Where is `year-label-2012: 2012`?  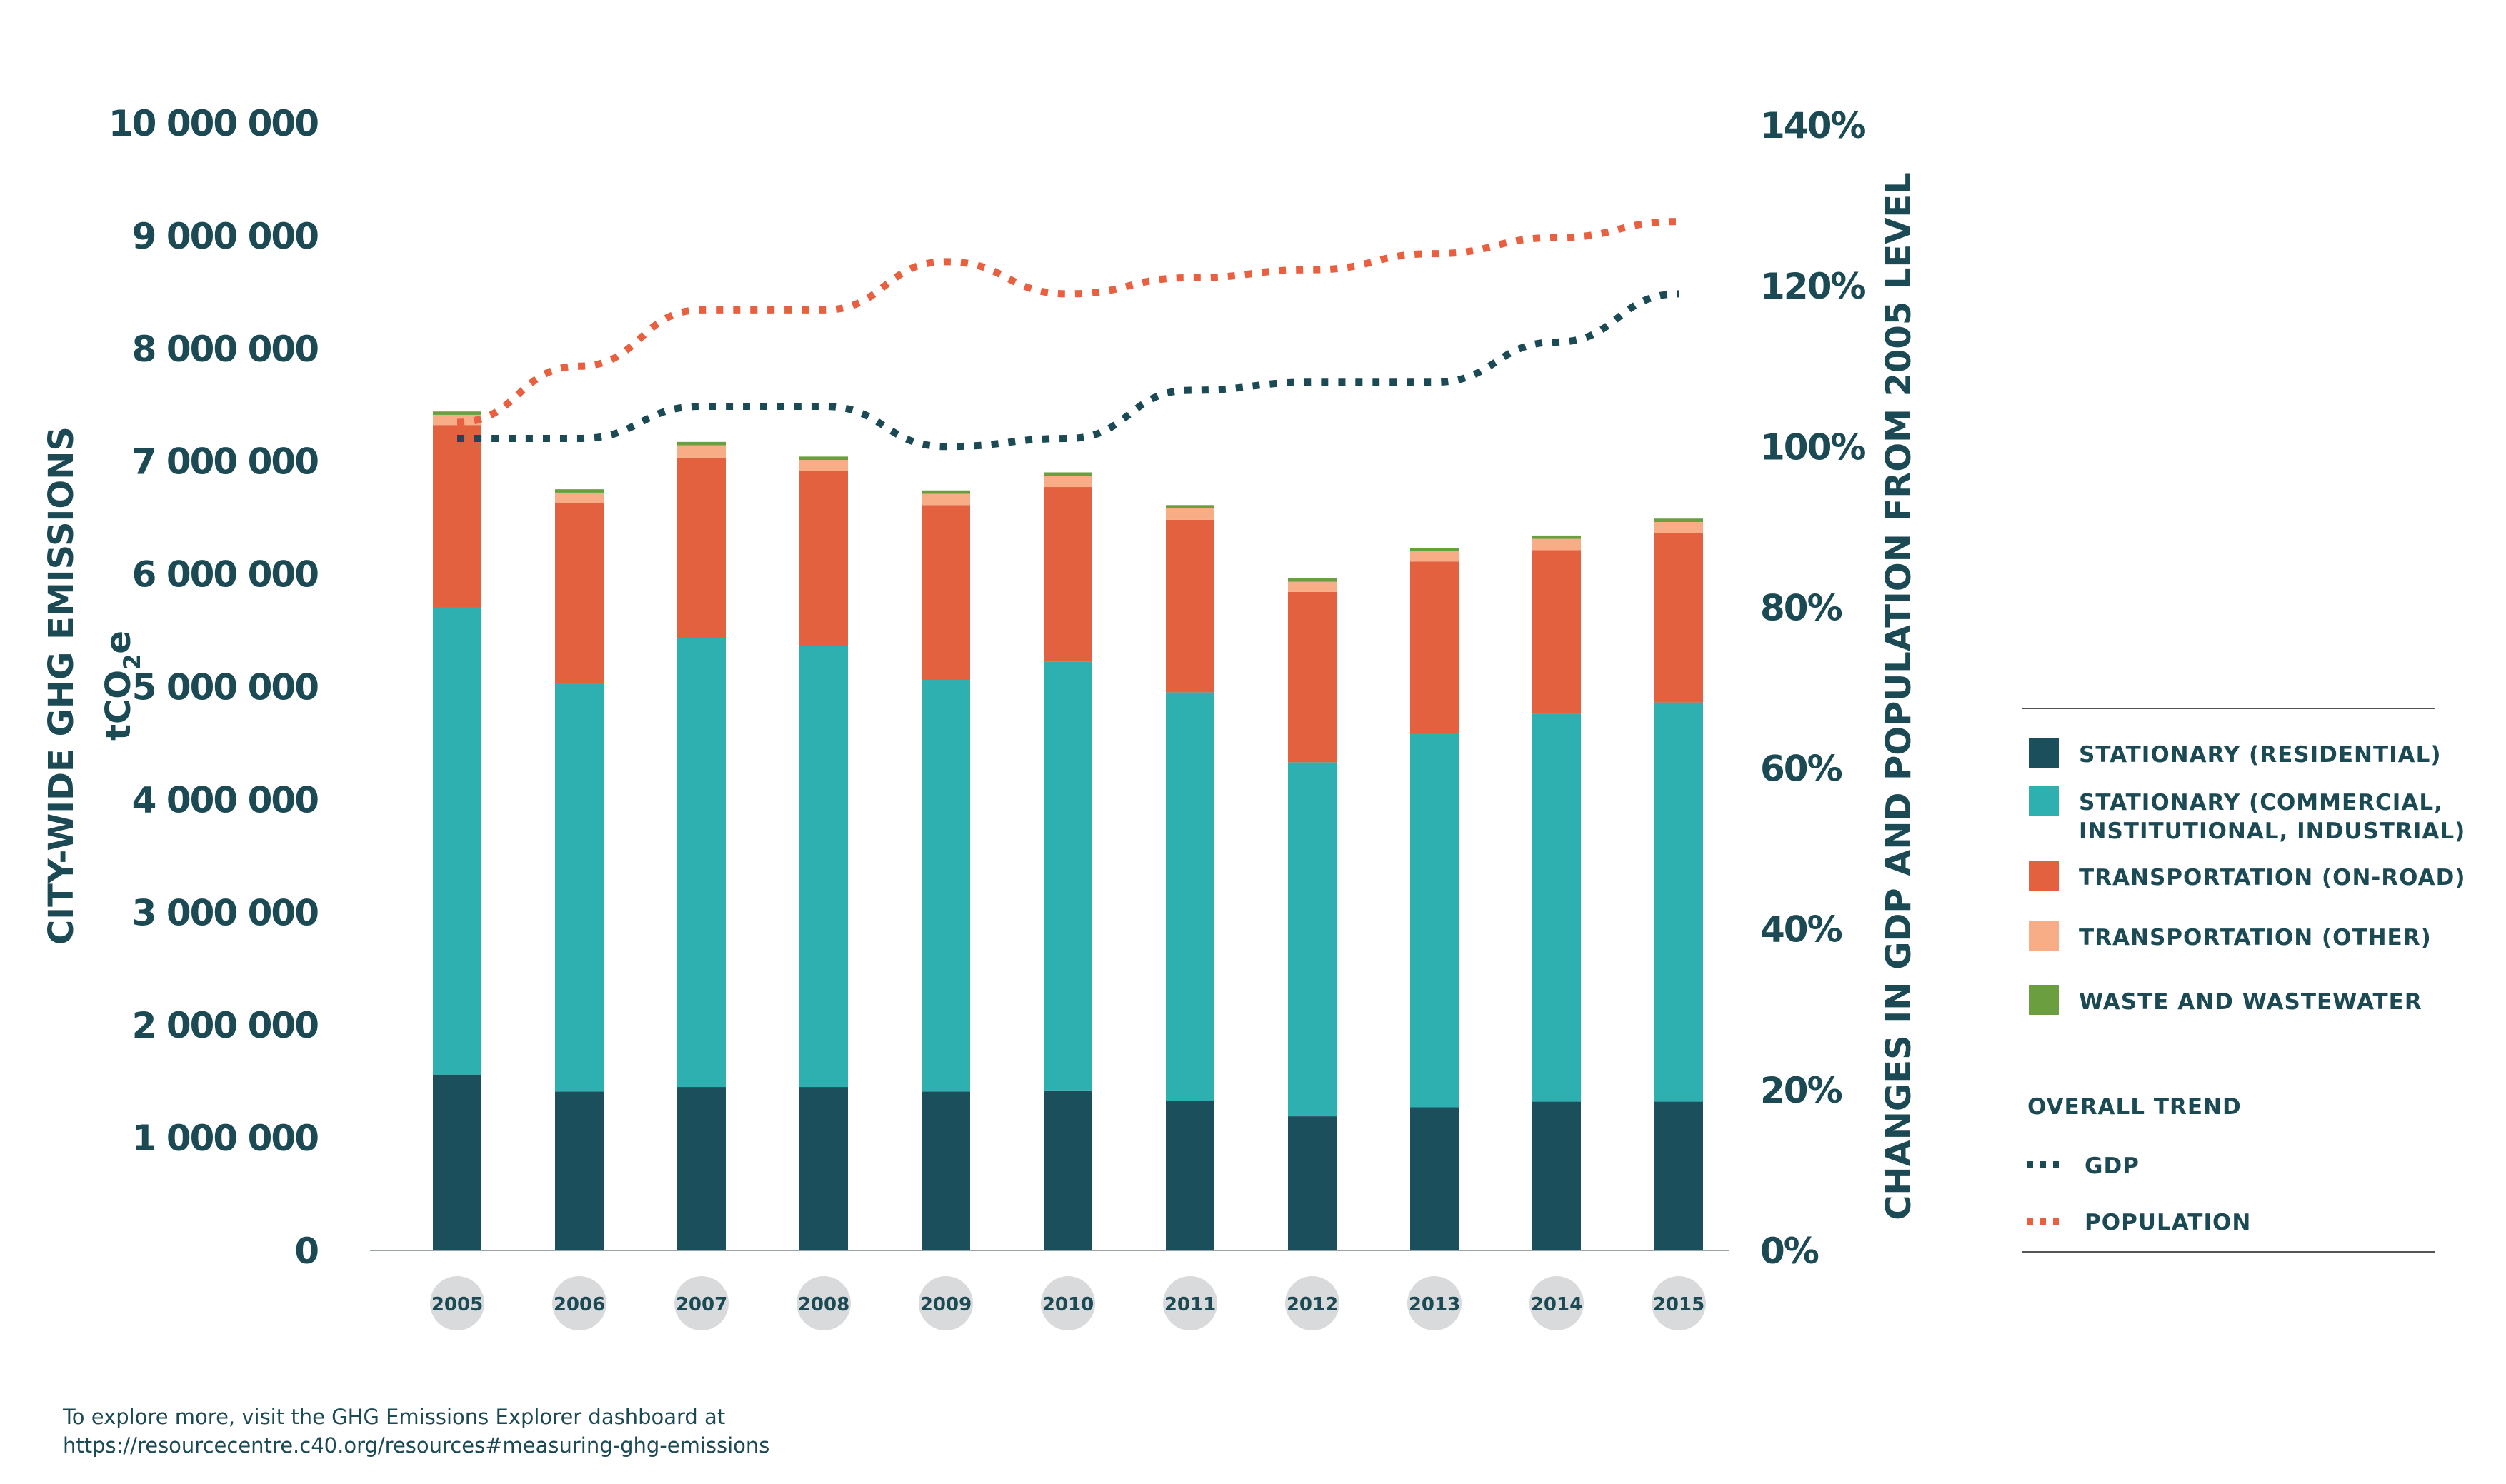
year-label-2012: 2012 is located at coordinates (1312, 1303).